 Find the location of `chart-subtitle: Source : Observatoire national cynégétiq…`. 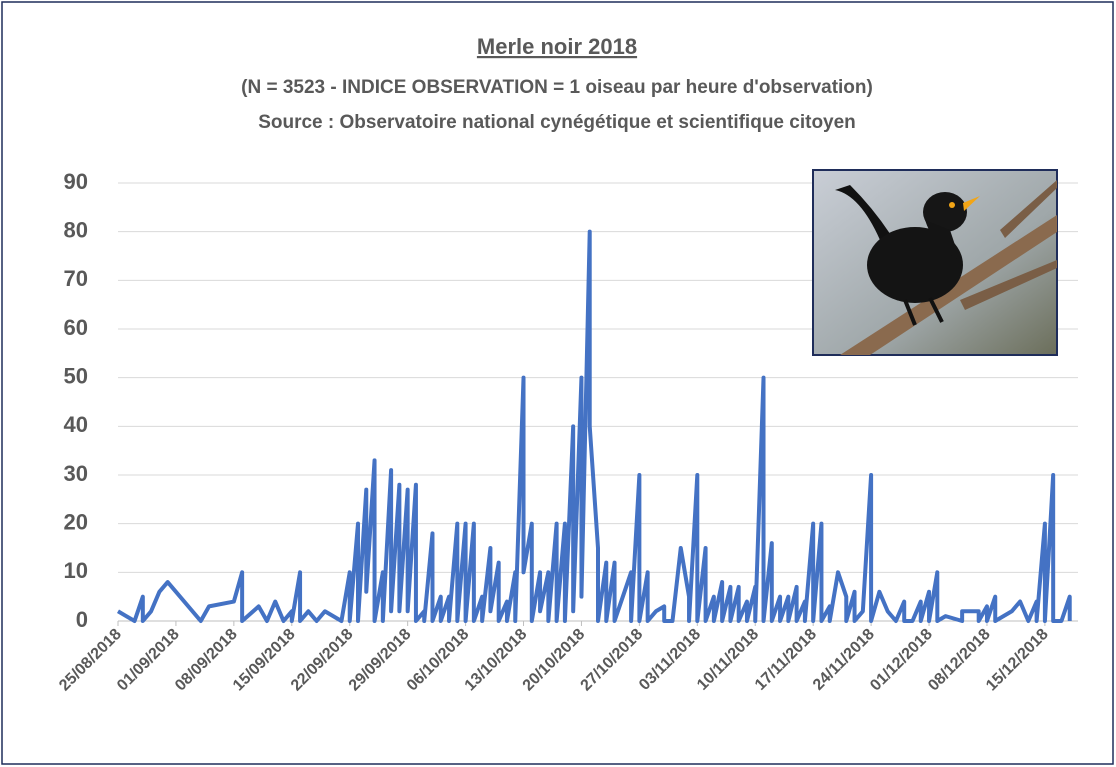

chart-subtitle: Source : Observatoire national cynégétiq… is located at coordinates (557, 122).